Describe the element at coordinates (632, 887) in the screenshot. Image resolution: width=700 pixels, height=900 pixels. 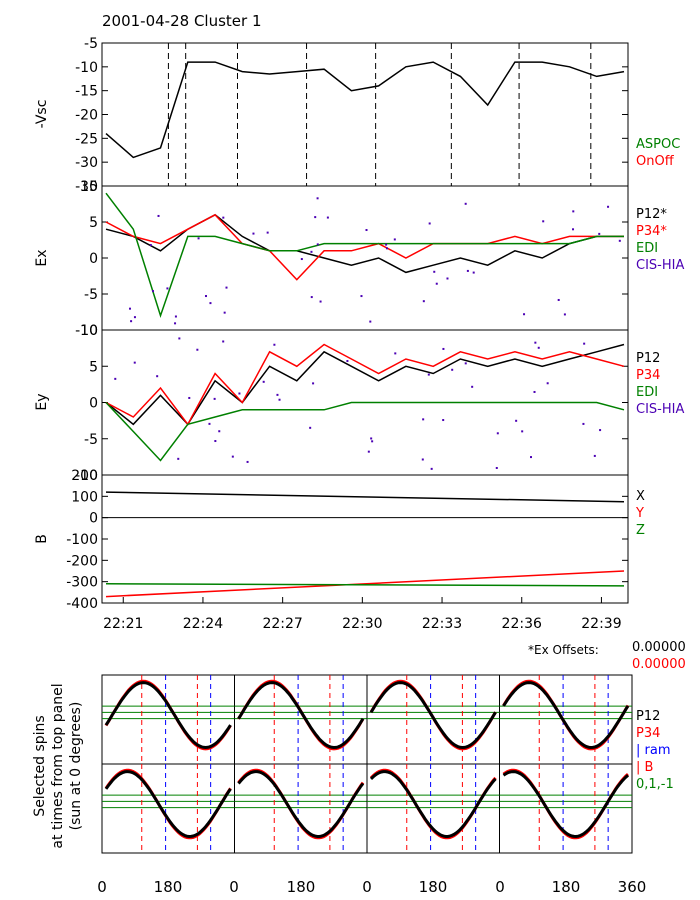
I see `spin-x-label: 360` at that location.